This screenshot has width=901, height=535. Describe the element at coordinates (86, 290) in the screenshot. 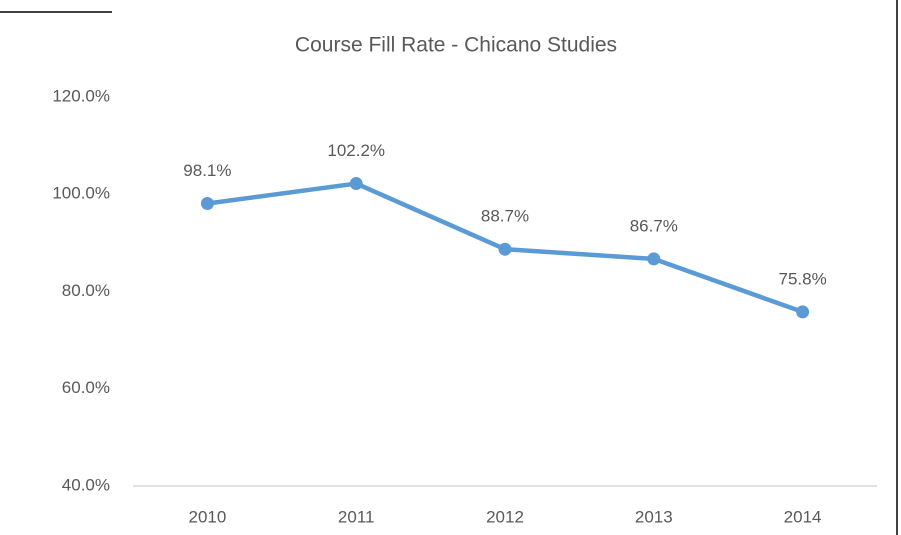

I see `y-tick-label: 80.0%` at that location.